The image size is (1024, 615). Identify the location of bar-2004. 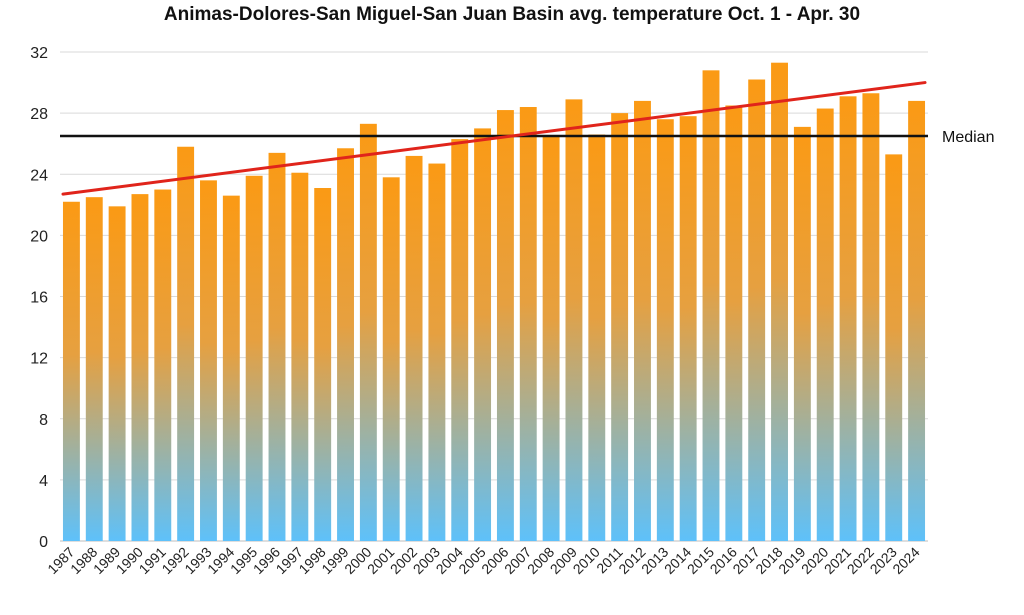
(460, 340).